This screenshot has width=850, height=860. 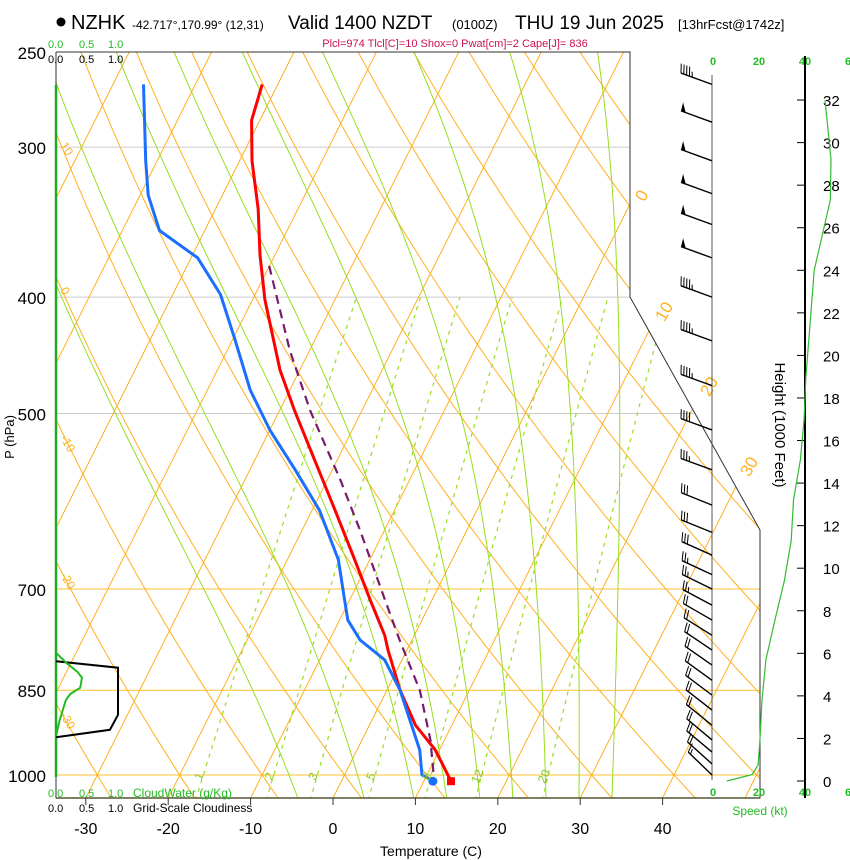 I want to click on temperature-tick-label: 40, so click(x=663, y=829).